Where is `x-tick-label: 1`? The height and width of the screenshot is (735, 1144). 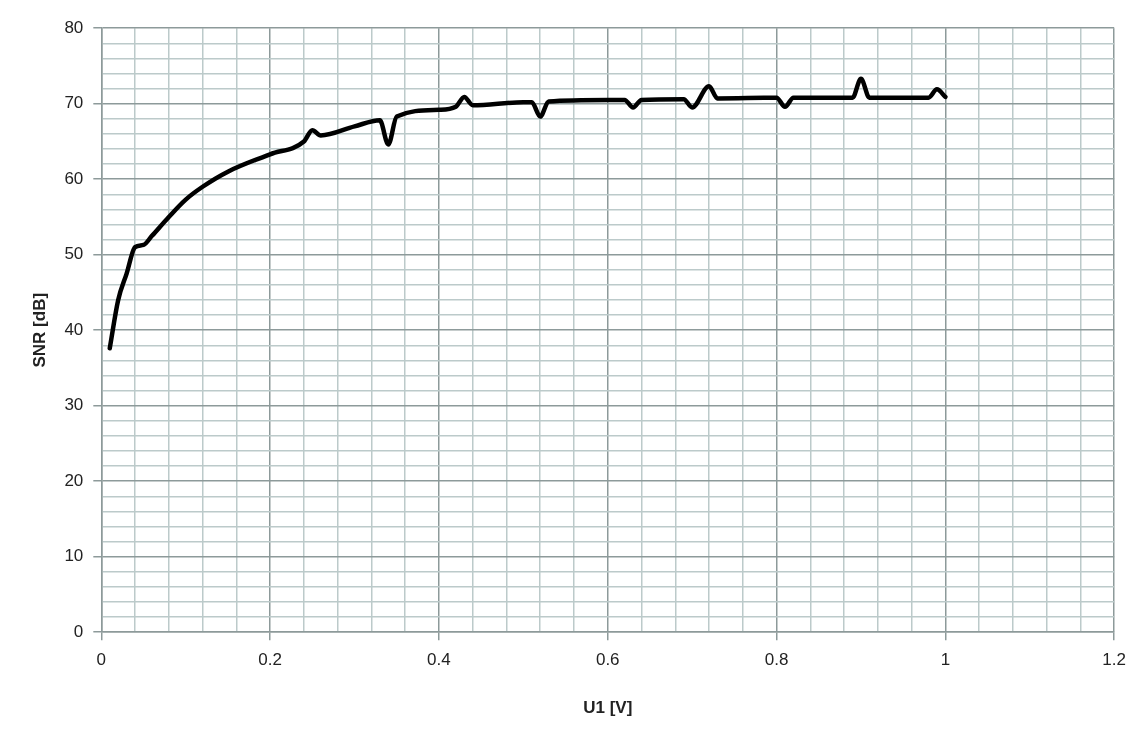 x-tick-label: 1 is located at coordinates (945, 660).